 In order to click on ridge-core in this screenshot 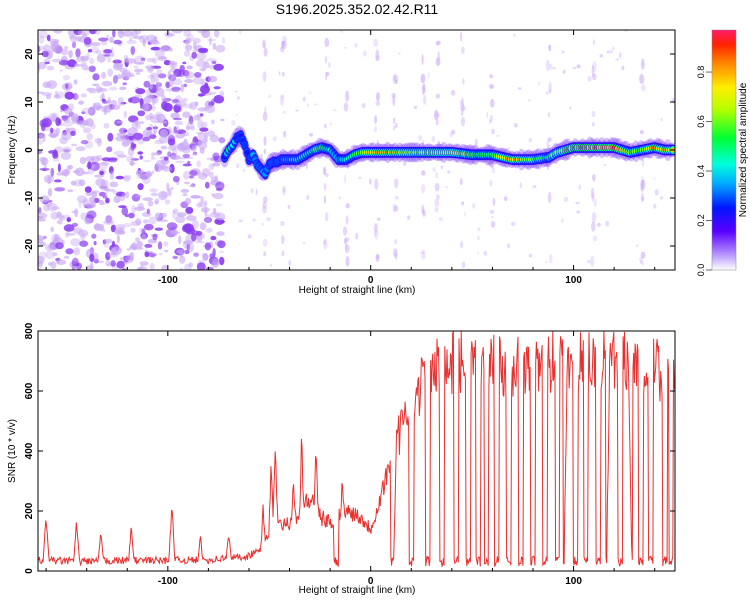, I will do `click(245, 145)`.